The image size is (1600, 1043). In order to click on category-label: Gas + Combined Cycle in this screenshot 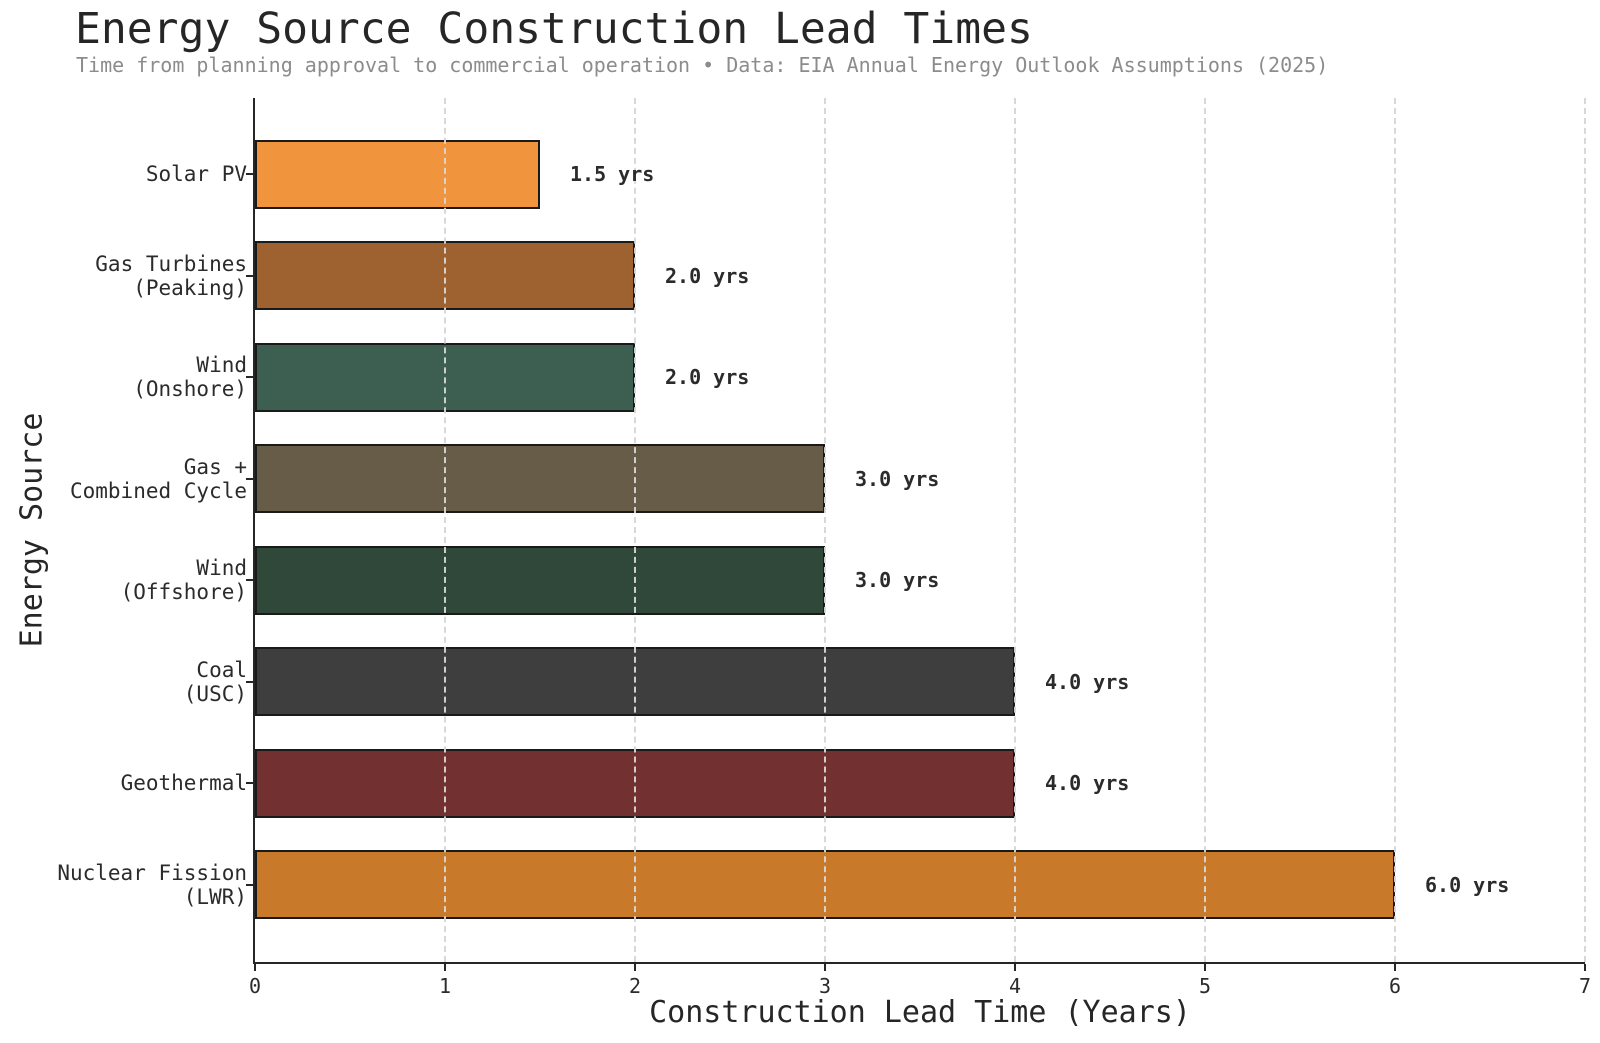, I will do `click(158, 478)`.